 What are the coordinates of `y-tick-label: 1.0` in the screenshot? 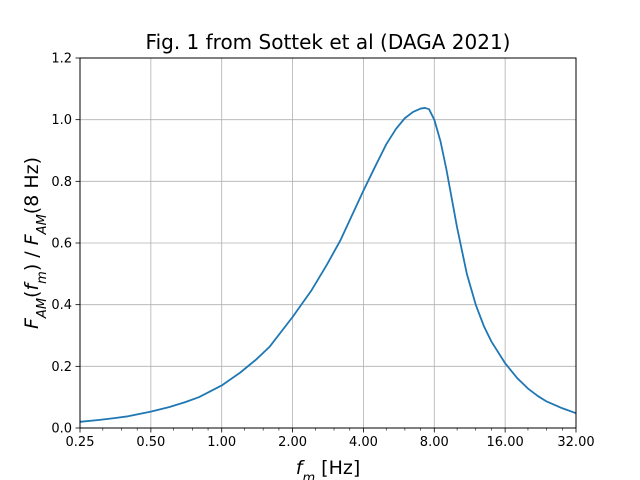 It's located at (61, 120).